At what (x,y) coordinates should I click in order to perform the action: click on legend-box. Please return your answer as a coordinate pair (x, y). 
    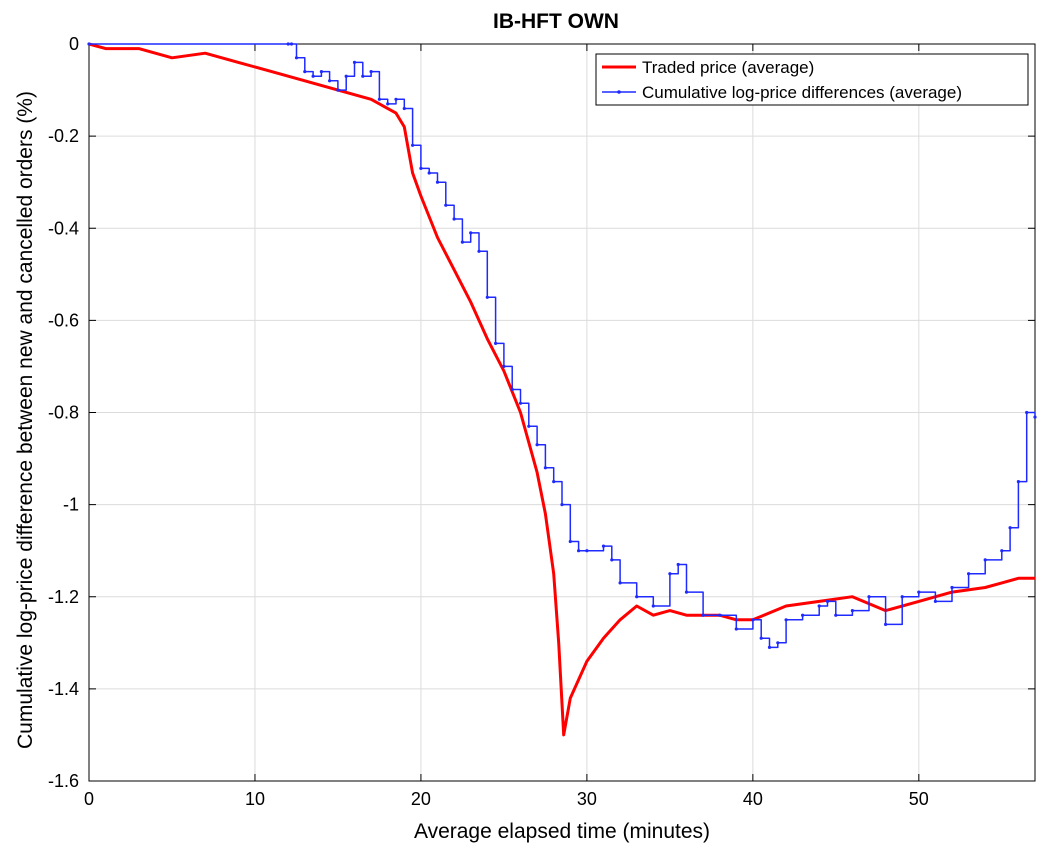
    Looking at the image, I should click on (812, 79).